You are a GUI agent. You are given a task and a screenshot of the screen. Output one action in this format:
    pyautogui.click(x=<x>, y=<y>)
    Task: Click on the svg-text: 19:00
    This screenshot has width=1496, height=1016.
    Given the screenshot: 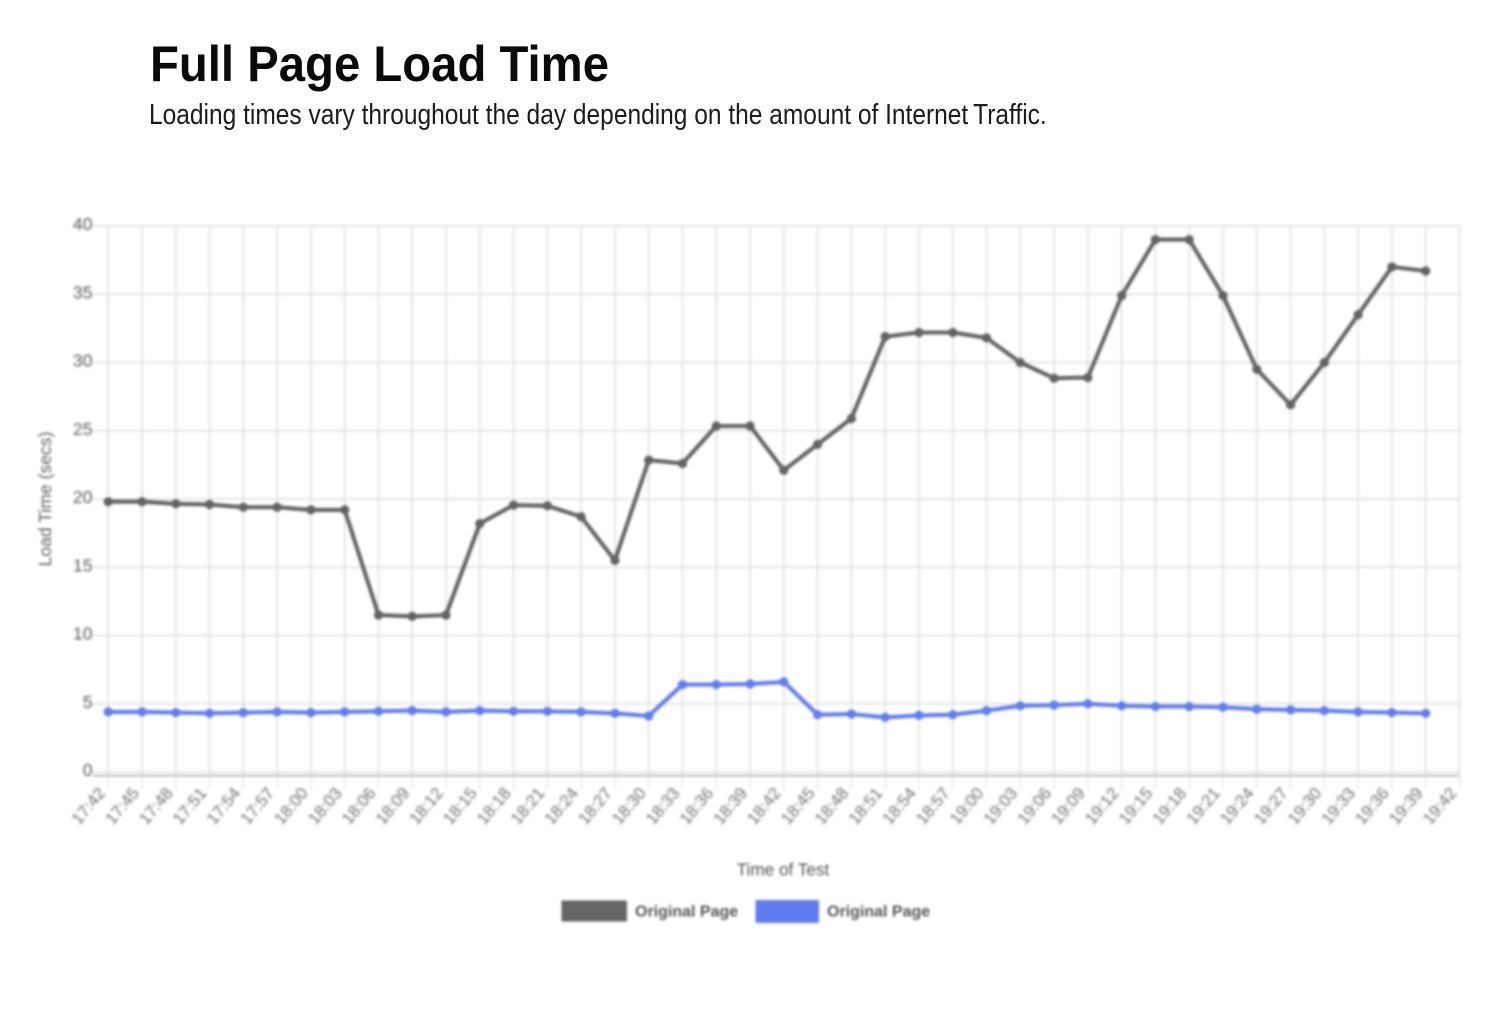 What is the action you would take?
    pyautogui.click(x=967, y=806)
    